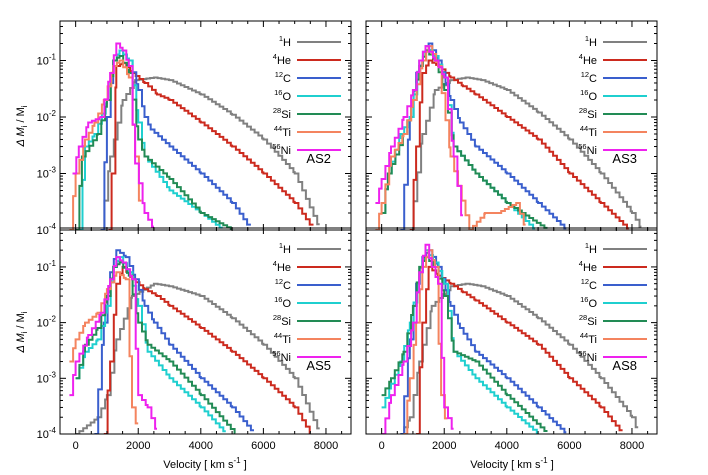 The width and height of the screenshot is (708, 475). I want to click on panel-title: AS5, so click(318, 365).